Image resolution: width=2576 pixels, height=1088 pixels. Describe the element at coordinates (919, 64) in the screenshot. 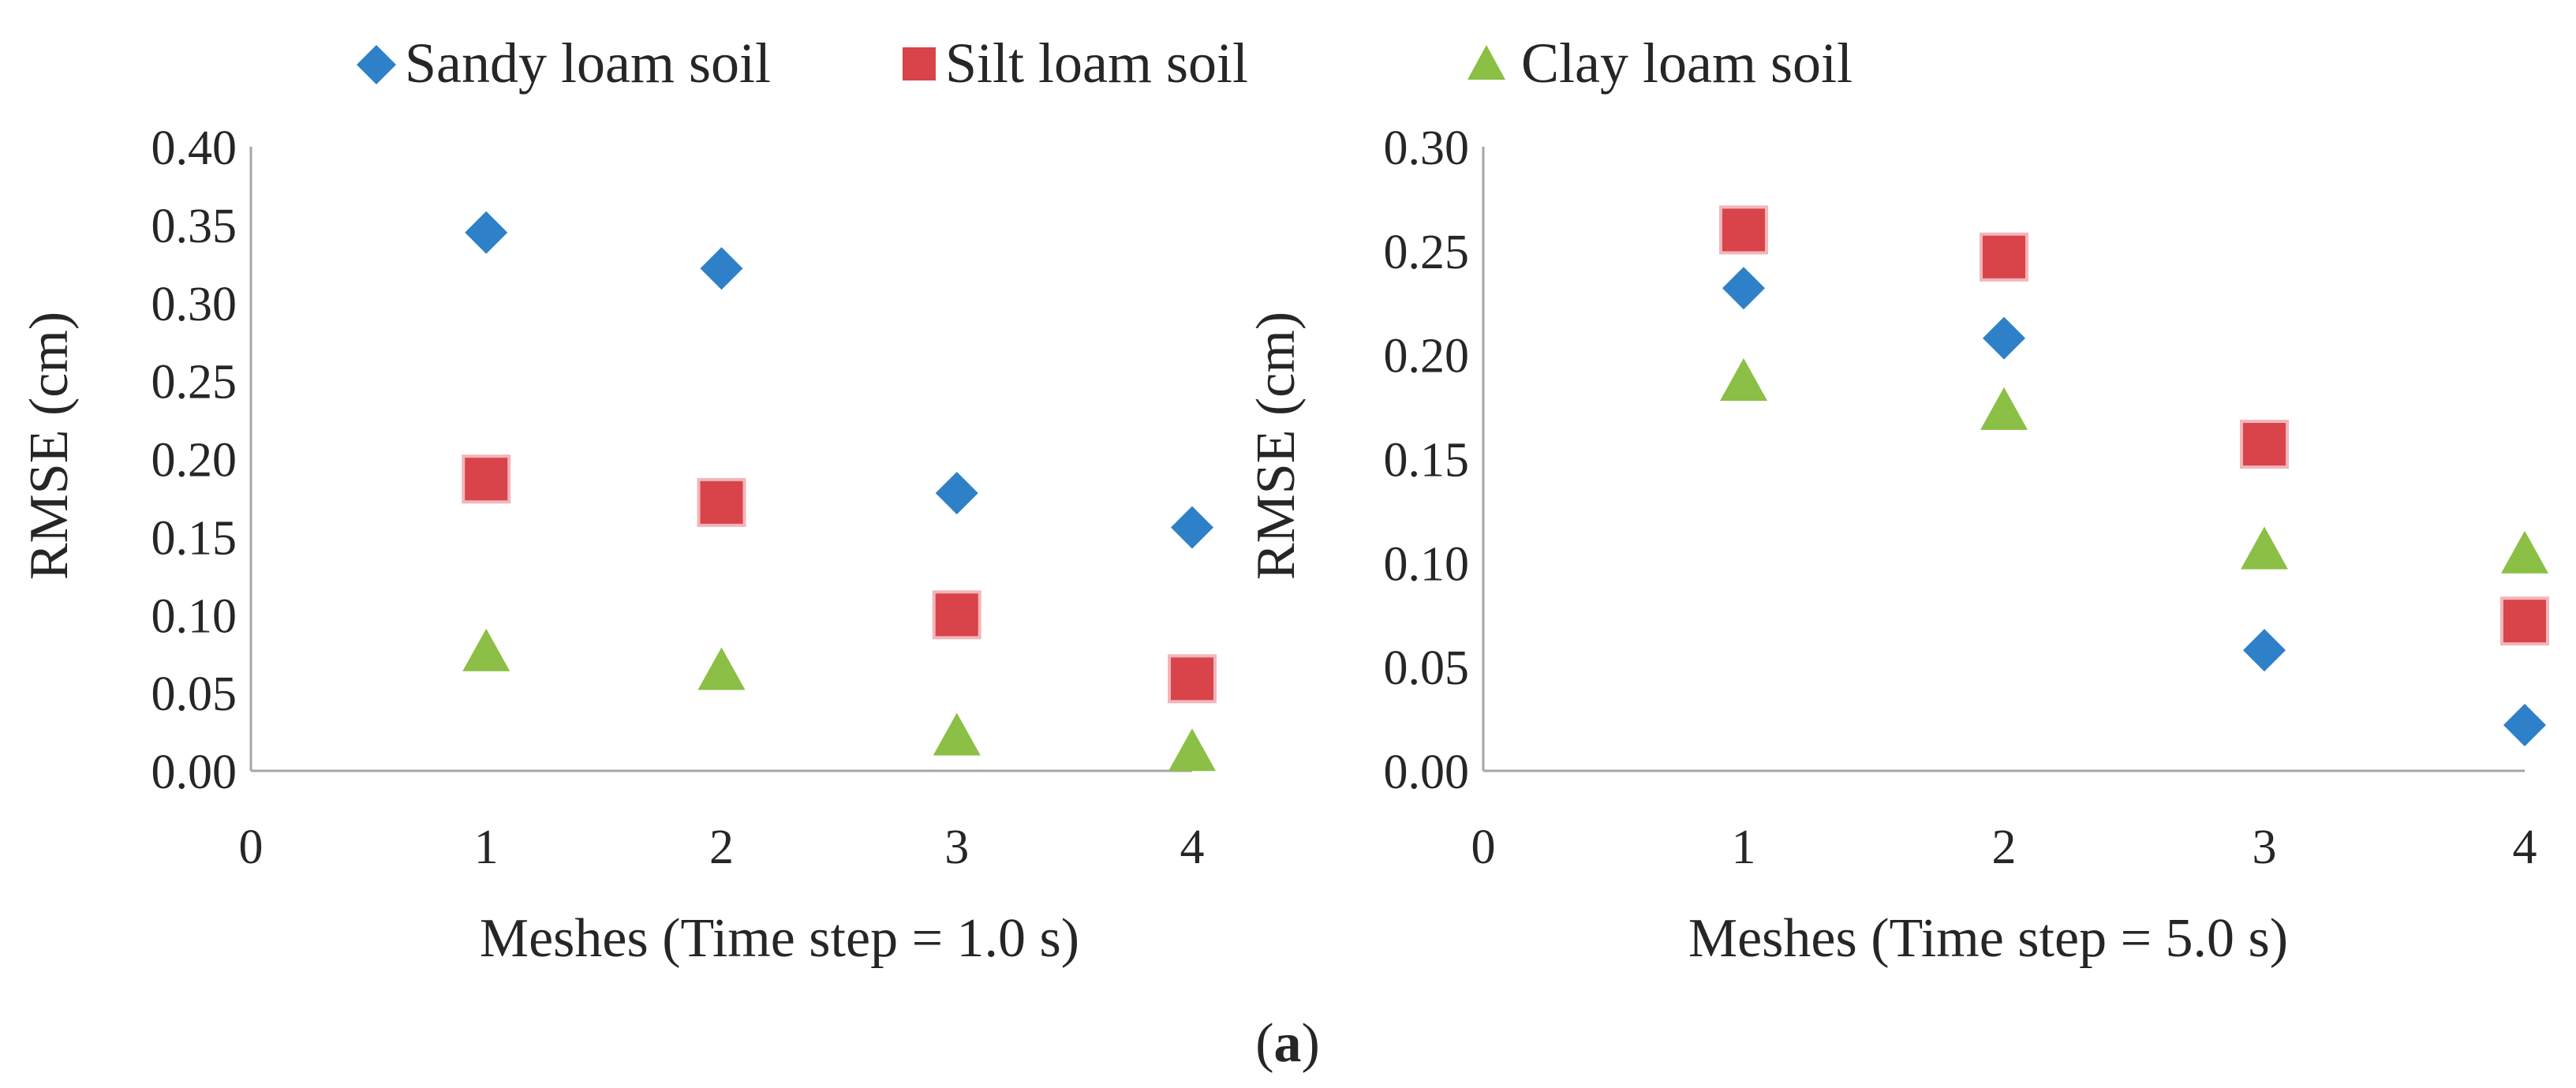

I see `legend-marker-square` at that location.